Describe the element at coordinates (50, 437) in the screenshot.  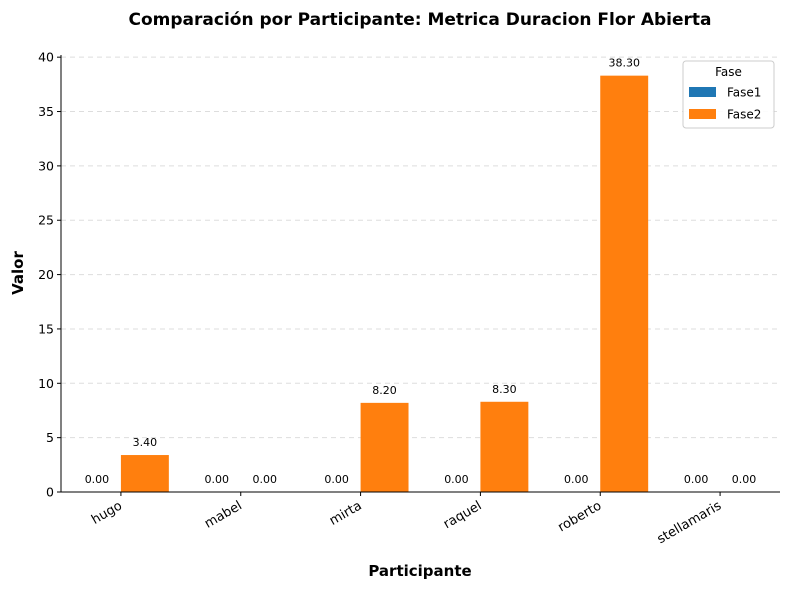
I see `y-tick-label: 5` at that location.